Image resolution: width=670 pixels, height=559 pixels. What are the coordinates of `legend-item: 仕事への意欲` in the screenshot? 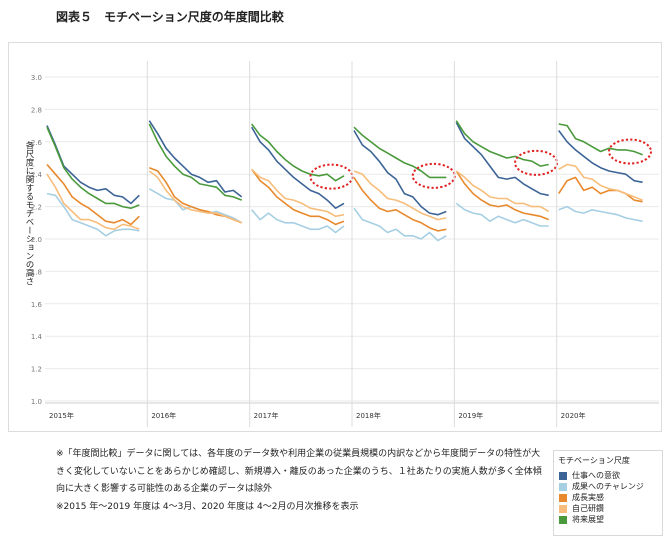 It's located at (610, 475).